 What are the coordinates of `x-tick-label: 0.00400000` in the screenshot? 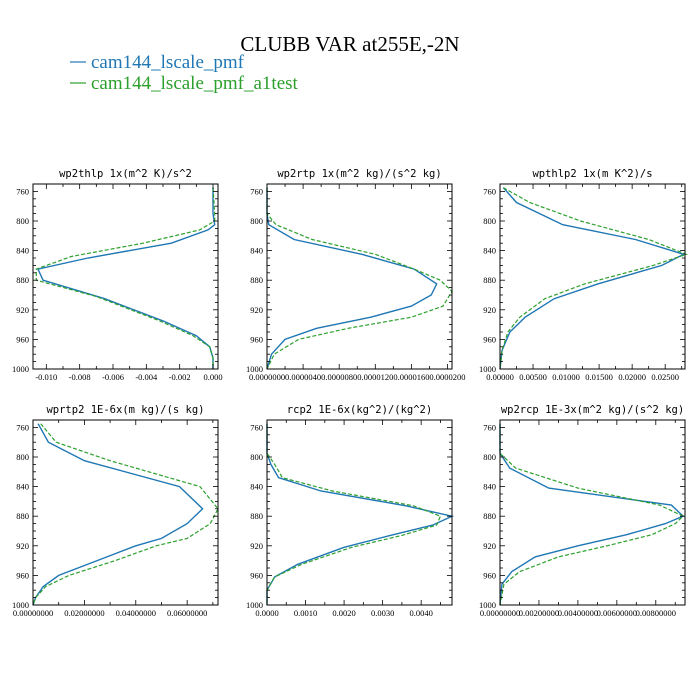 It's located at (578, 613).